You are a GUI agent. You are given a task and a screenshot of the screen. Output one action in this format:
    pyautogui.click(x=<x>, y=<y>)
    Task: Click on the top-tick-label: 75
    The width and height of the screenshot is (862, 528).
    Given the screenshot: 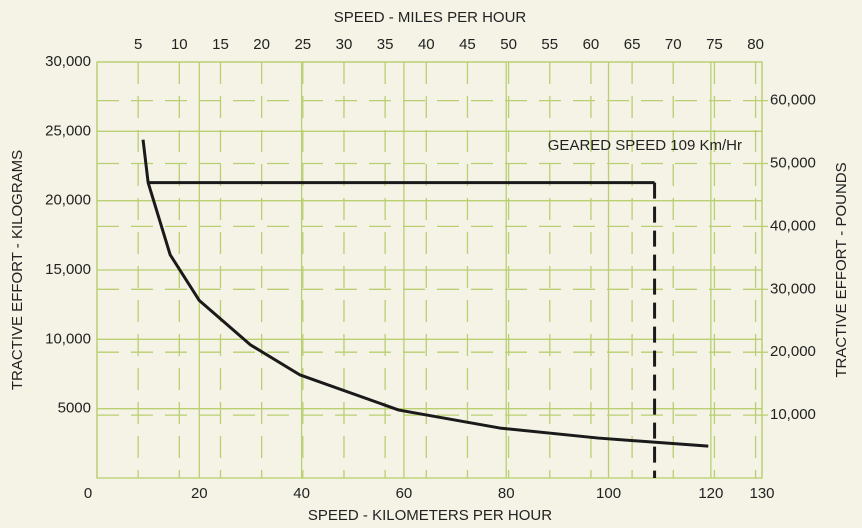 What is the action you would take?
    pyautogui.click(x=714, y=44)
    